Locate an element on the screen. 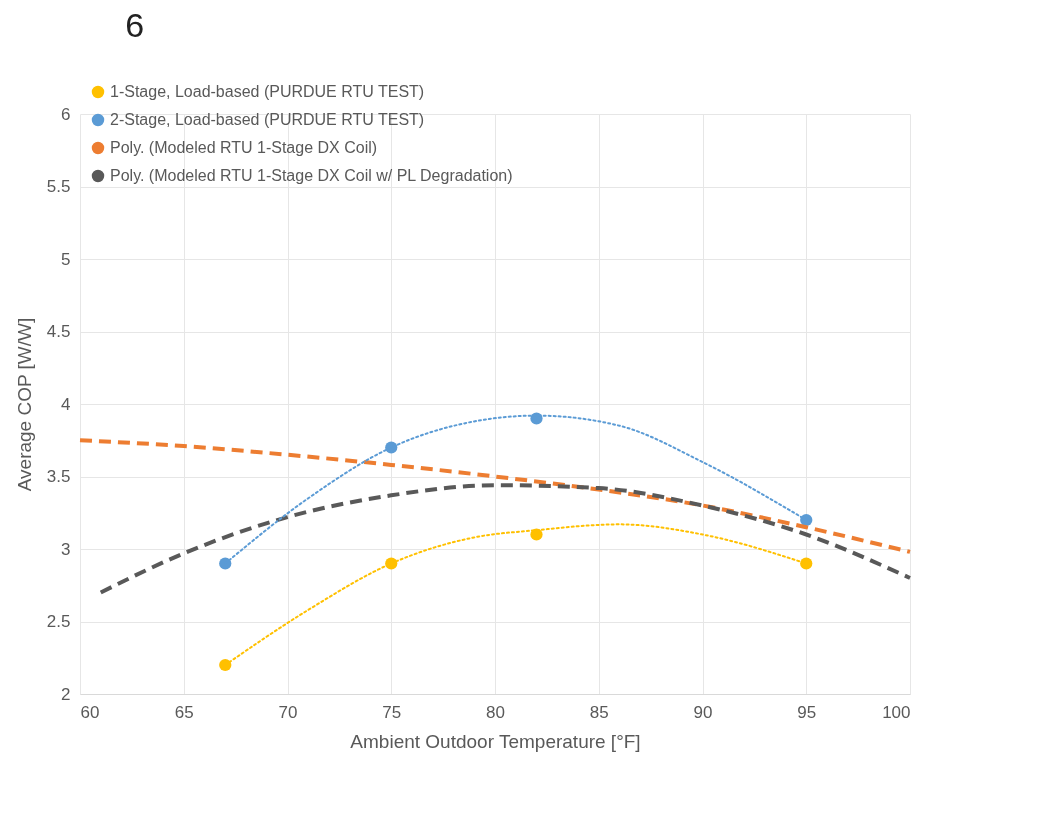 The image size is (1046, 817). y-tick-label: 2 is located at coordinates (66, 694).